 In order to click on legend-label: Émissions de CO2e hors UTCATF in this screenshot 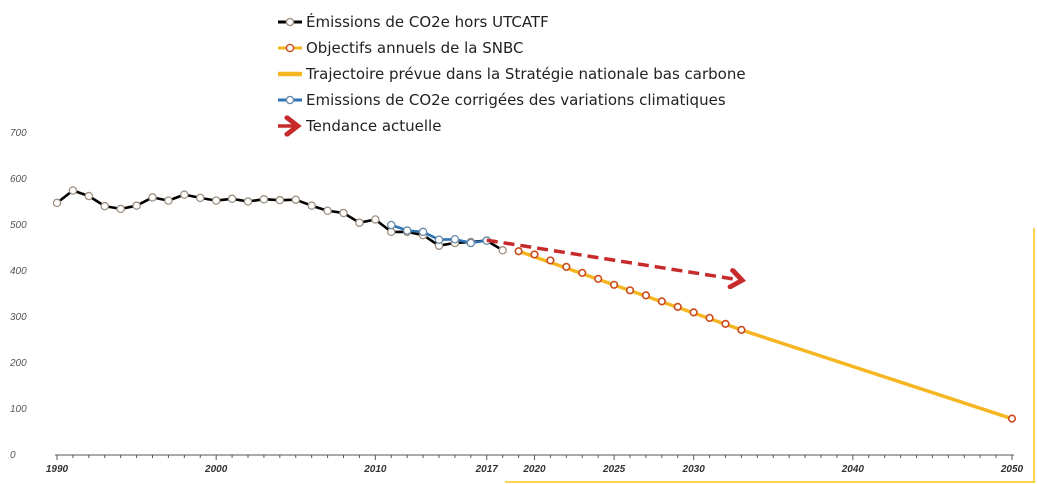, I will do `click(427, 21)`.